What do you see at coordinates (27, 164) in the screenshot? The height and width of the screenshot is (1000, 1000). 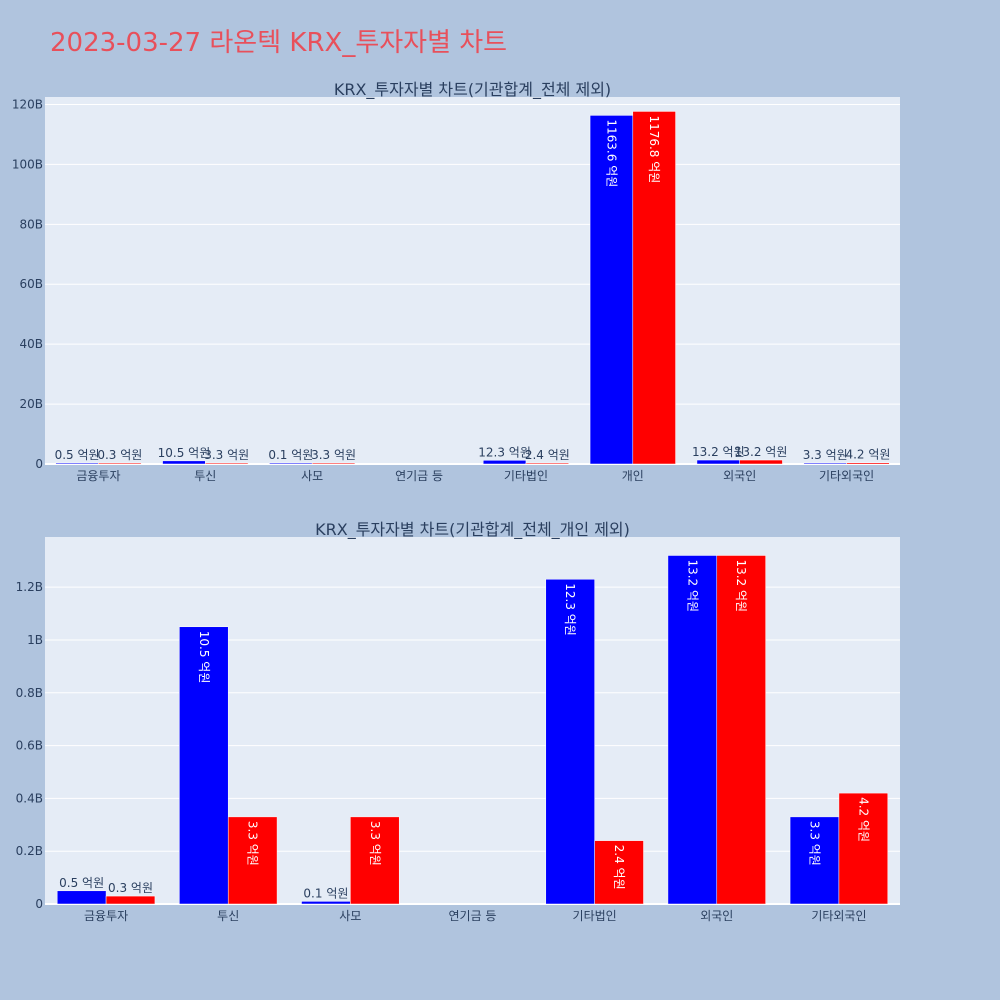 I see `y-tick-label: 100B` at bounding box center [27, 164].